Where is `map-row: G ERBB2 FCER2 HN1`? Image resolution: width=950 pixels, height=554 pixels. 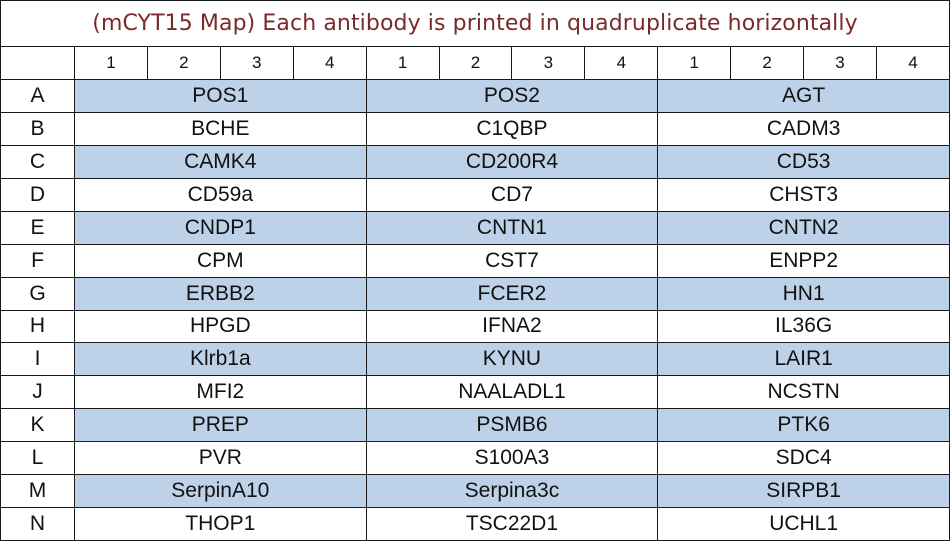
map-row: G ERBB2 FCER2 HN1 is located at coordinates (475, 293).